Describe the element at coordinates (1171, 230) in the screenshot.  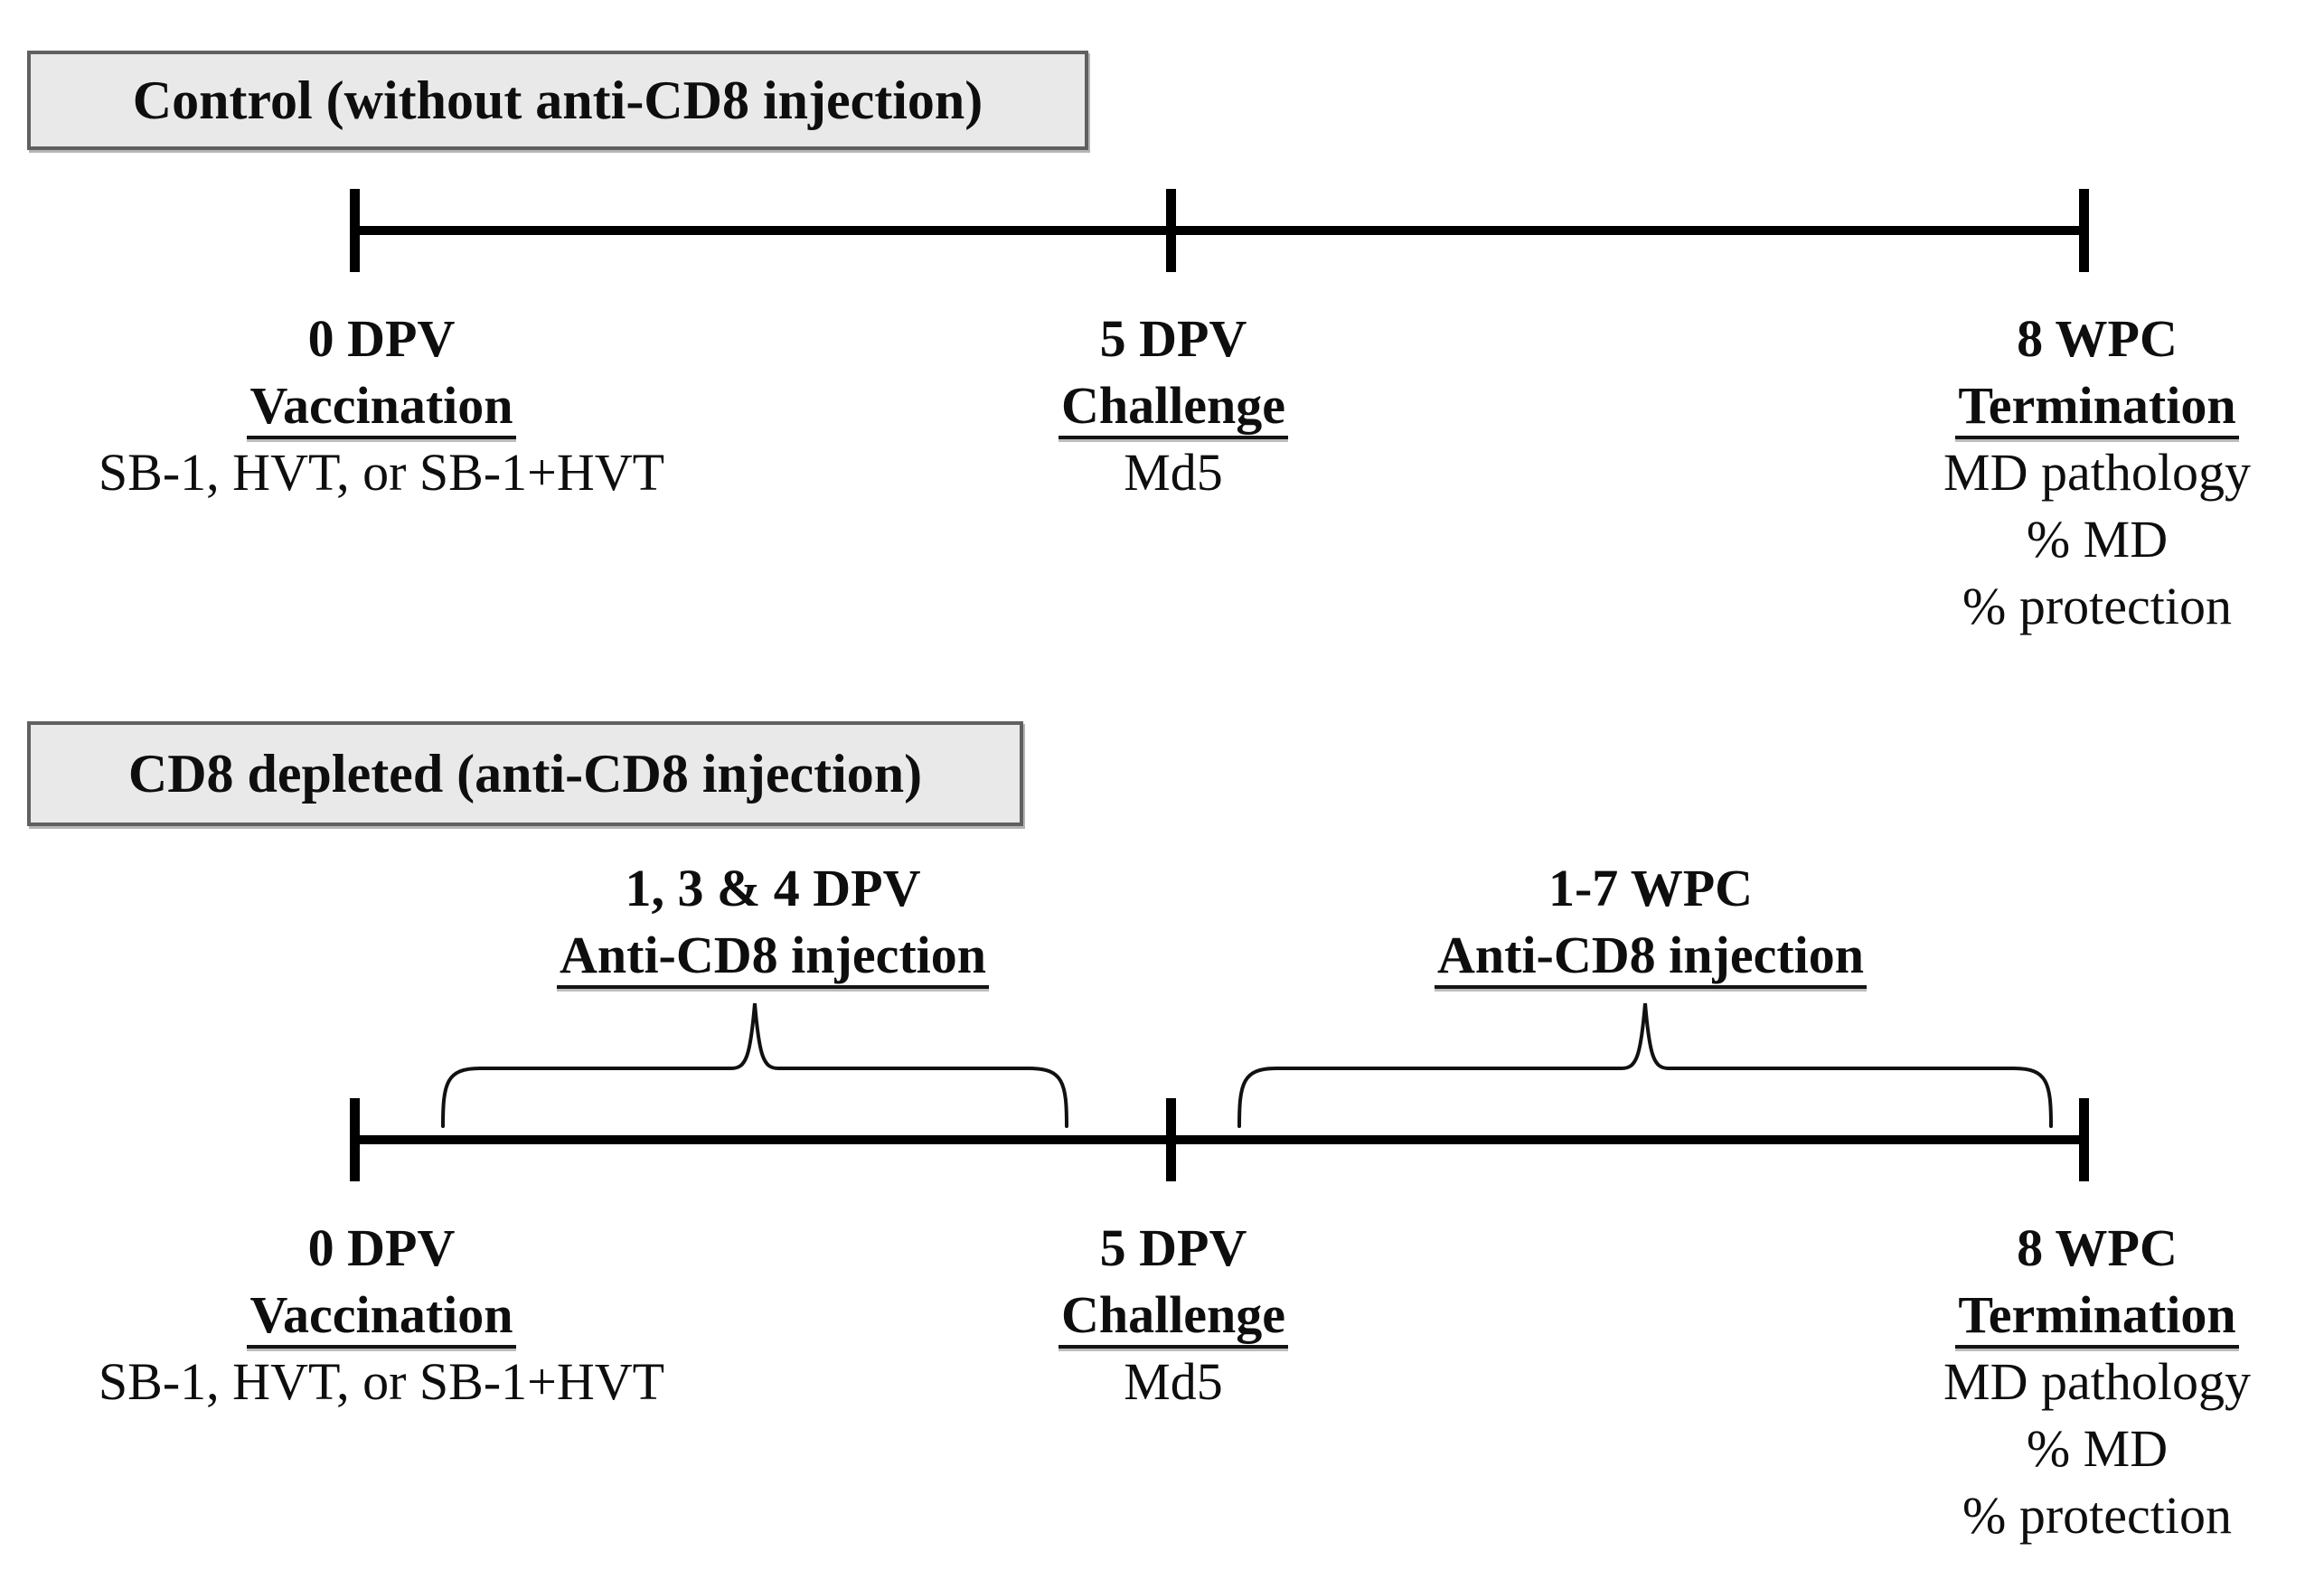
I see `timeline-1-tick-middle` at that location.